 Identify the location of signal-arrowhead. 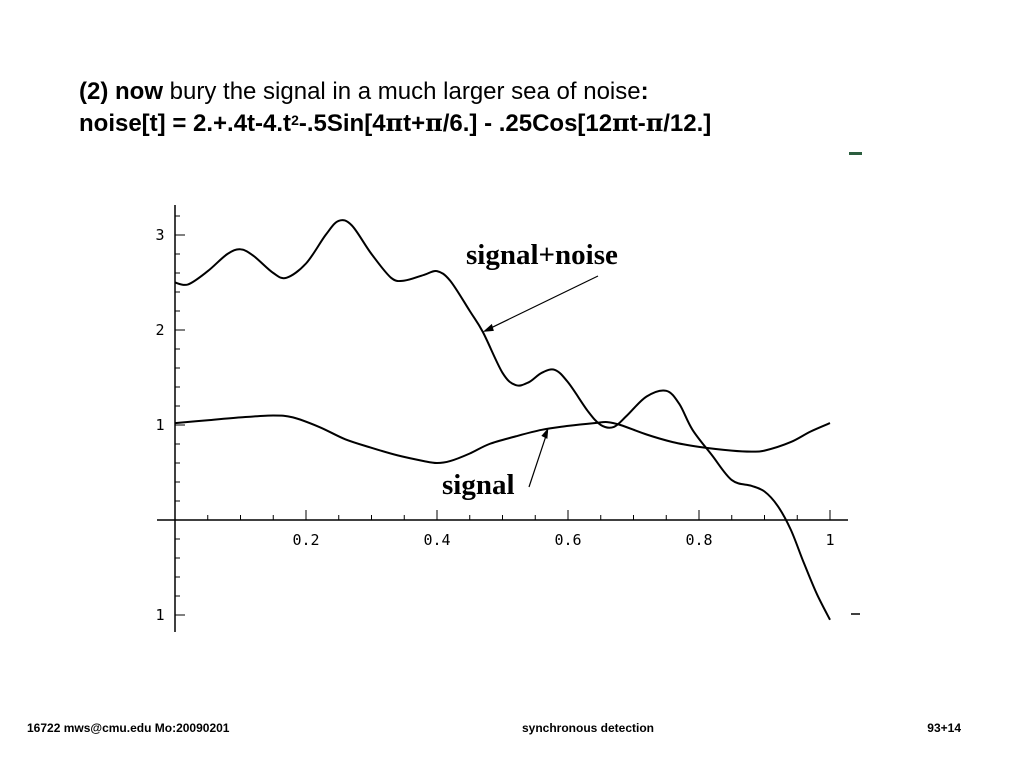
(545, 433).